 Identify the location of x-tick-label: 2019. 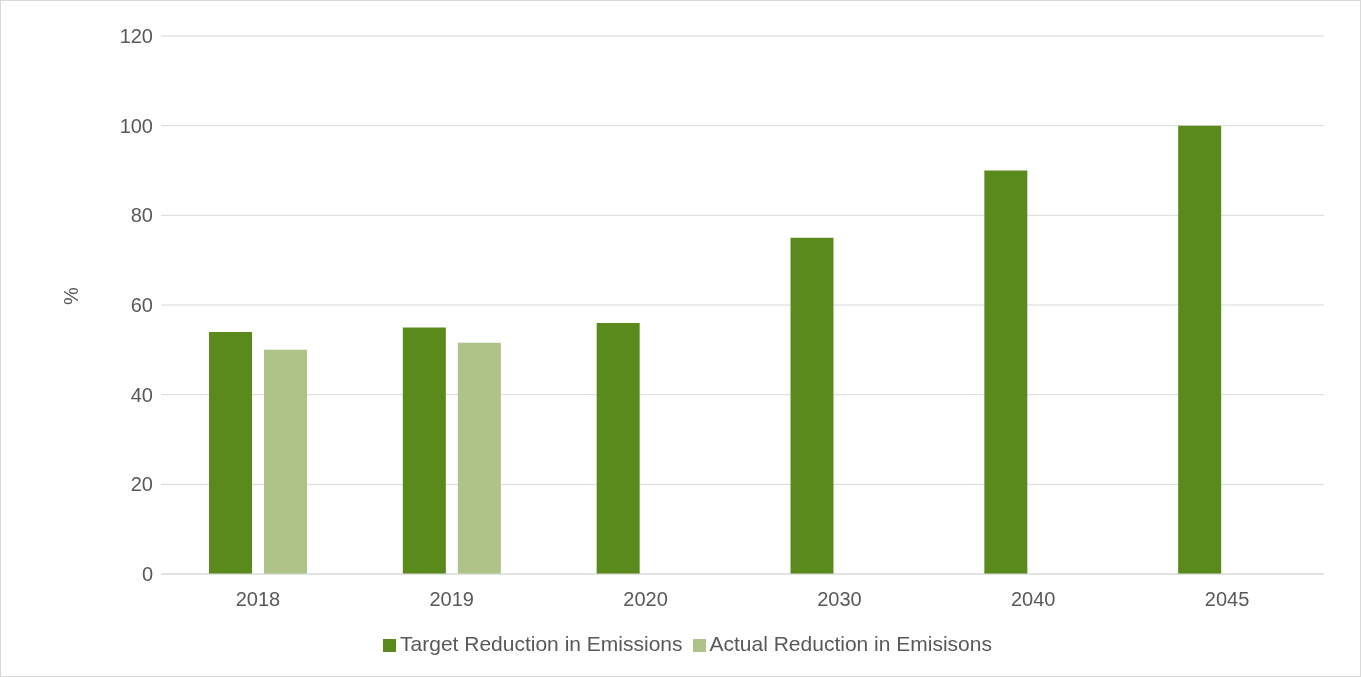
(451, 599).